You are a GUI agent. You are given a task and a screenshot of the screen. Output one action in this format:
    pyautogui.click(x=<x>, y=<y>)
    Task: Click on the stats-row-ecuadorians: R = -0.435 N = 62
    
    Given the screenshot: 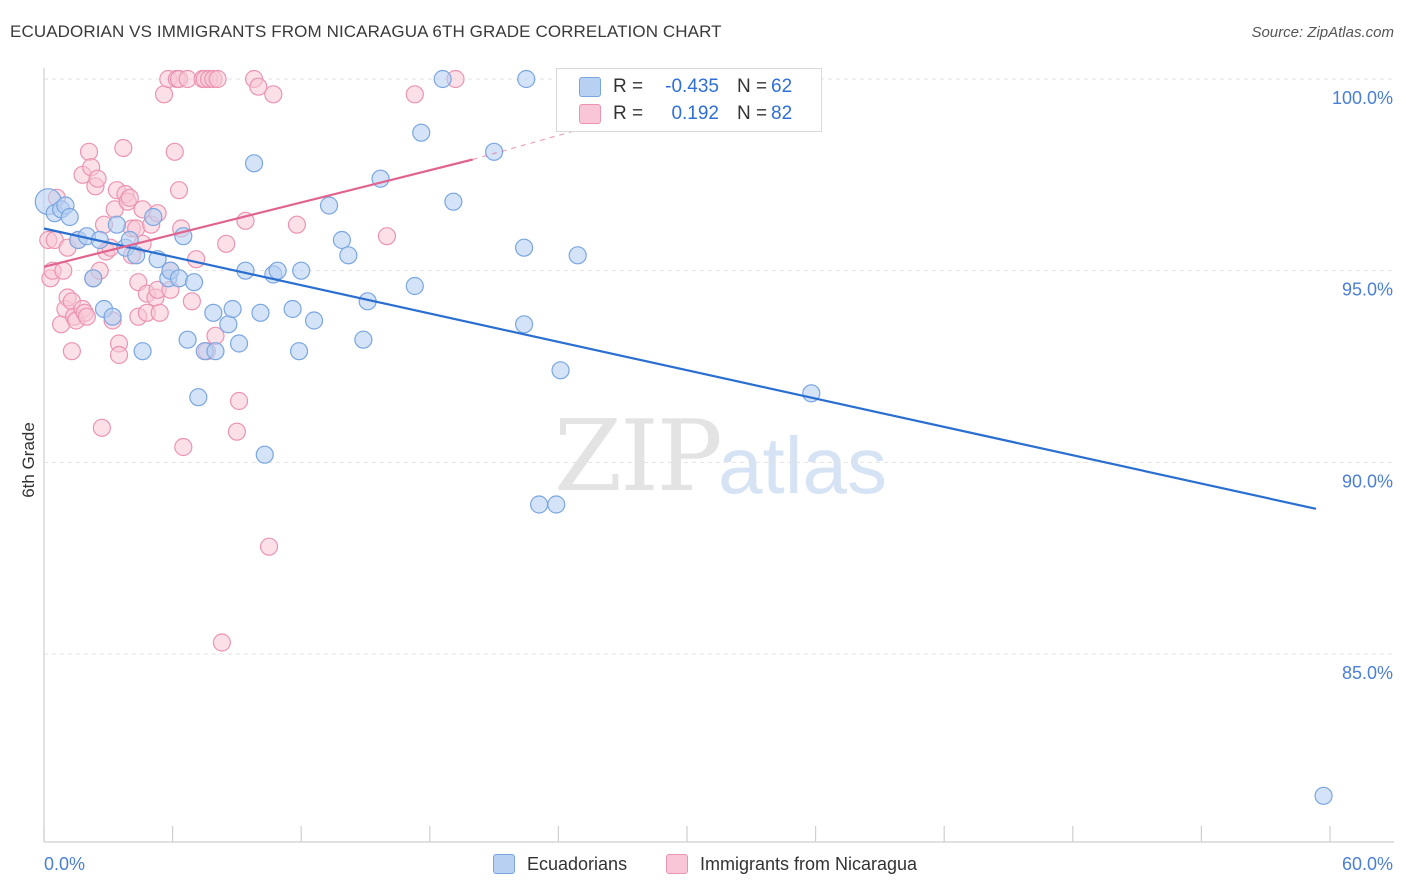 What is the action you would take?
    pyautogui.click(x=685, y=87)
    